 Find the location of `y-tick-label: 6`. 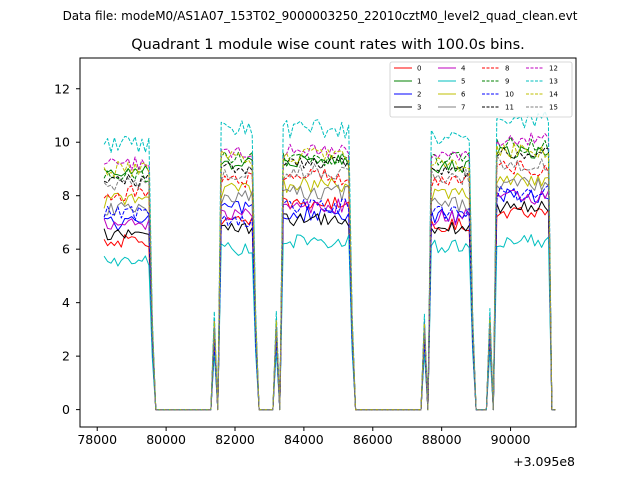

y-tick-label: 6 is located at coordinates (66, 249).